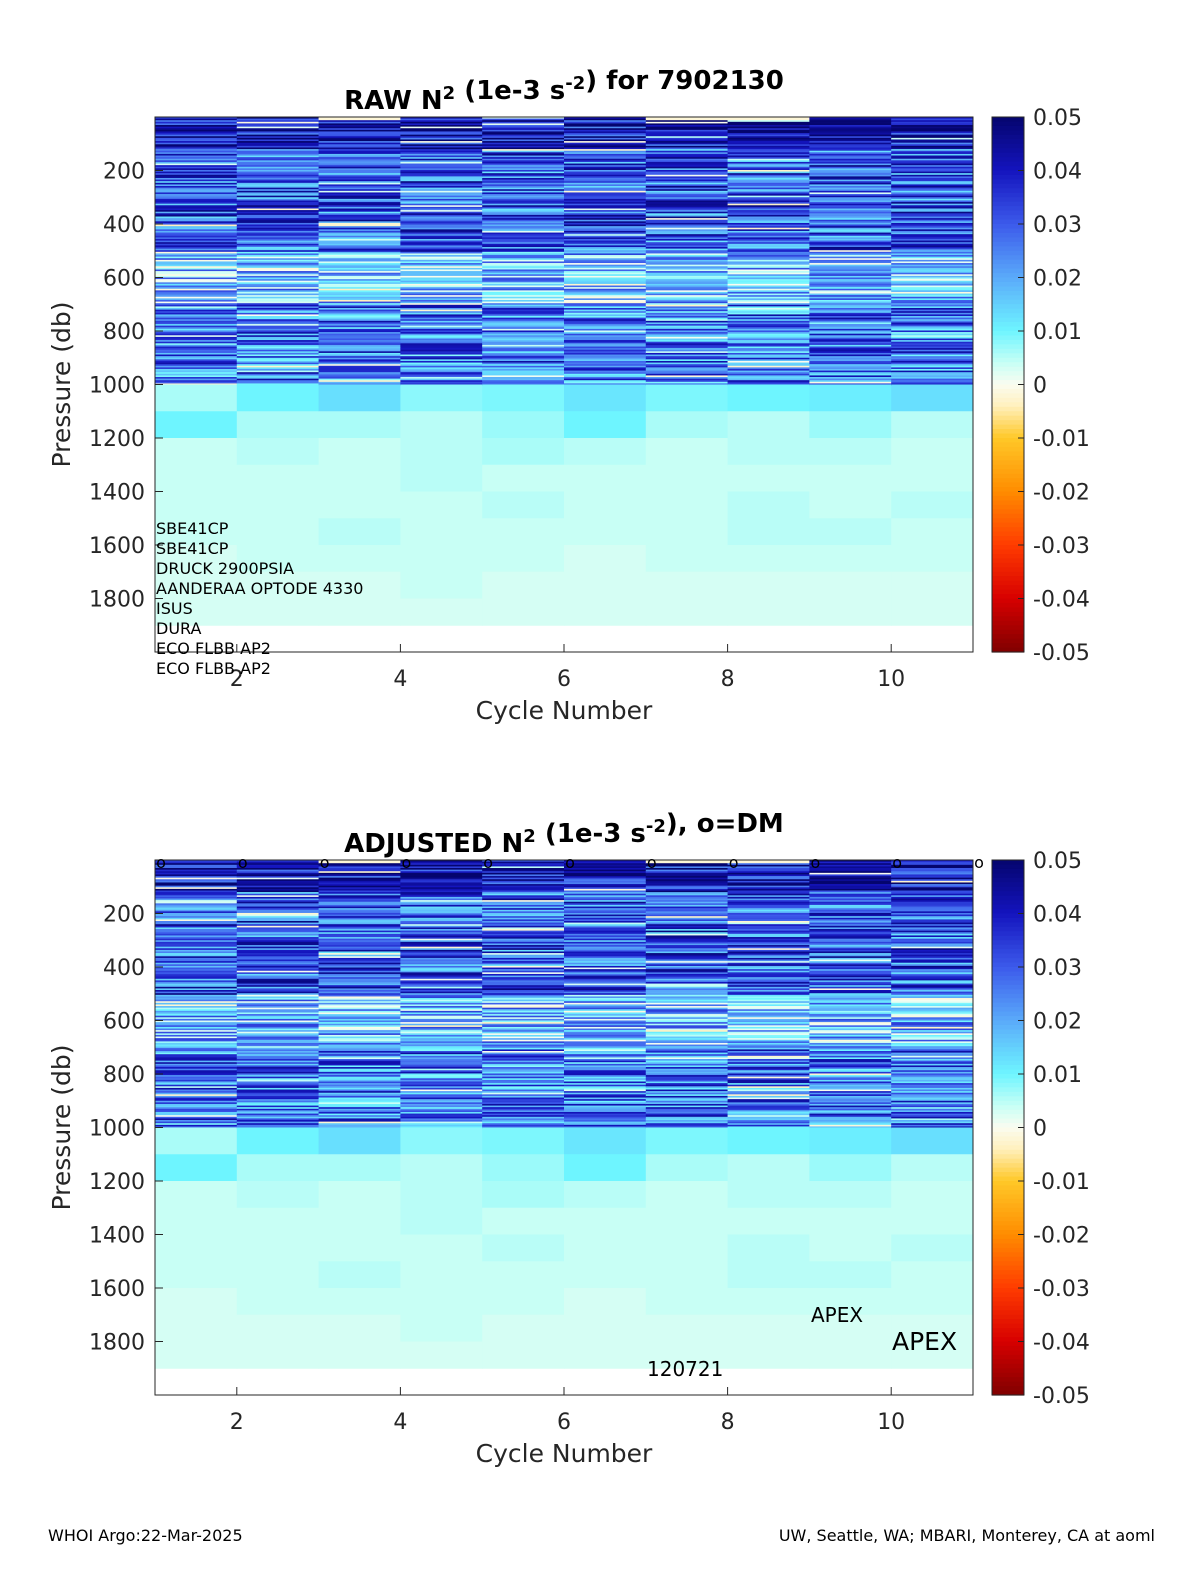 The height and width of the screenshot is (1575, 1200). I want to click on y-tick-label: 600, so click(124, 1022).